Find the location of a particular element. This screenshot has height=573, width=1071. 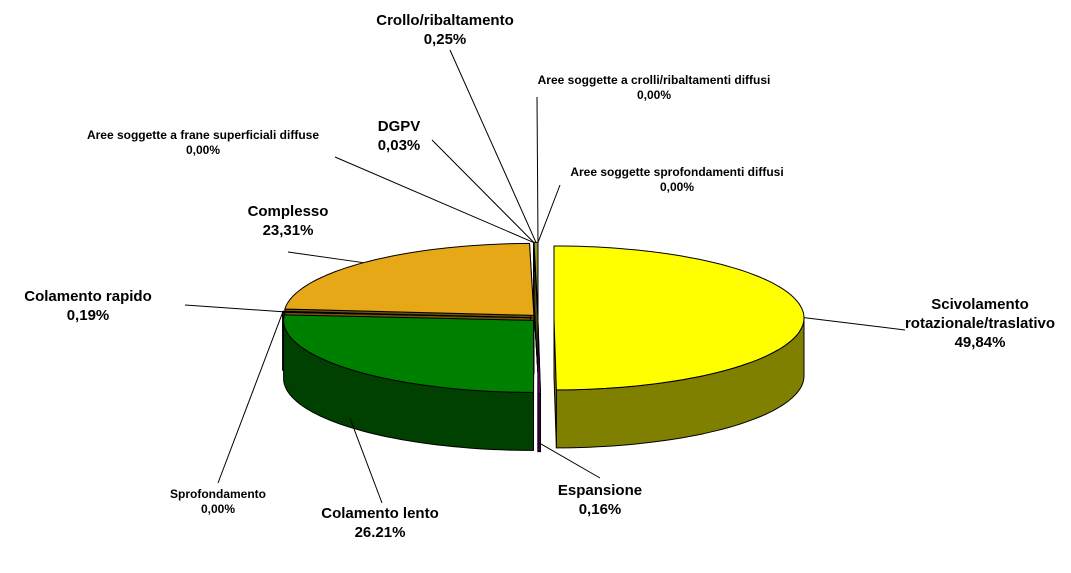

value-label: 49,84% is located at coordinates (980, 342).